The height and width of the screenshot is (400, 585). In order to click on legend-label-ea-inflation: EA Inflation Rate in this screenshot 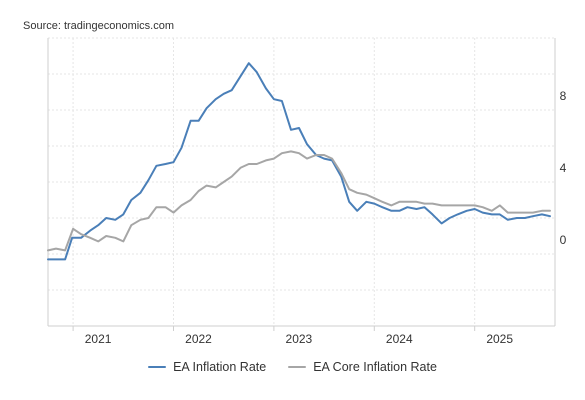, I will do `click(220, 367)`.